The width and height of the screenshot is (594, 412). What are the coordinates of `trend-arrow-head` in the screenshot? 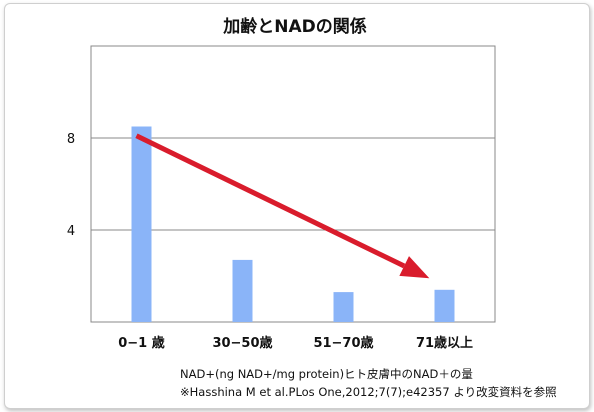 It's located at (414, 267).